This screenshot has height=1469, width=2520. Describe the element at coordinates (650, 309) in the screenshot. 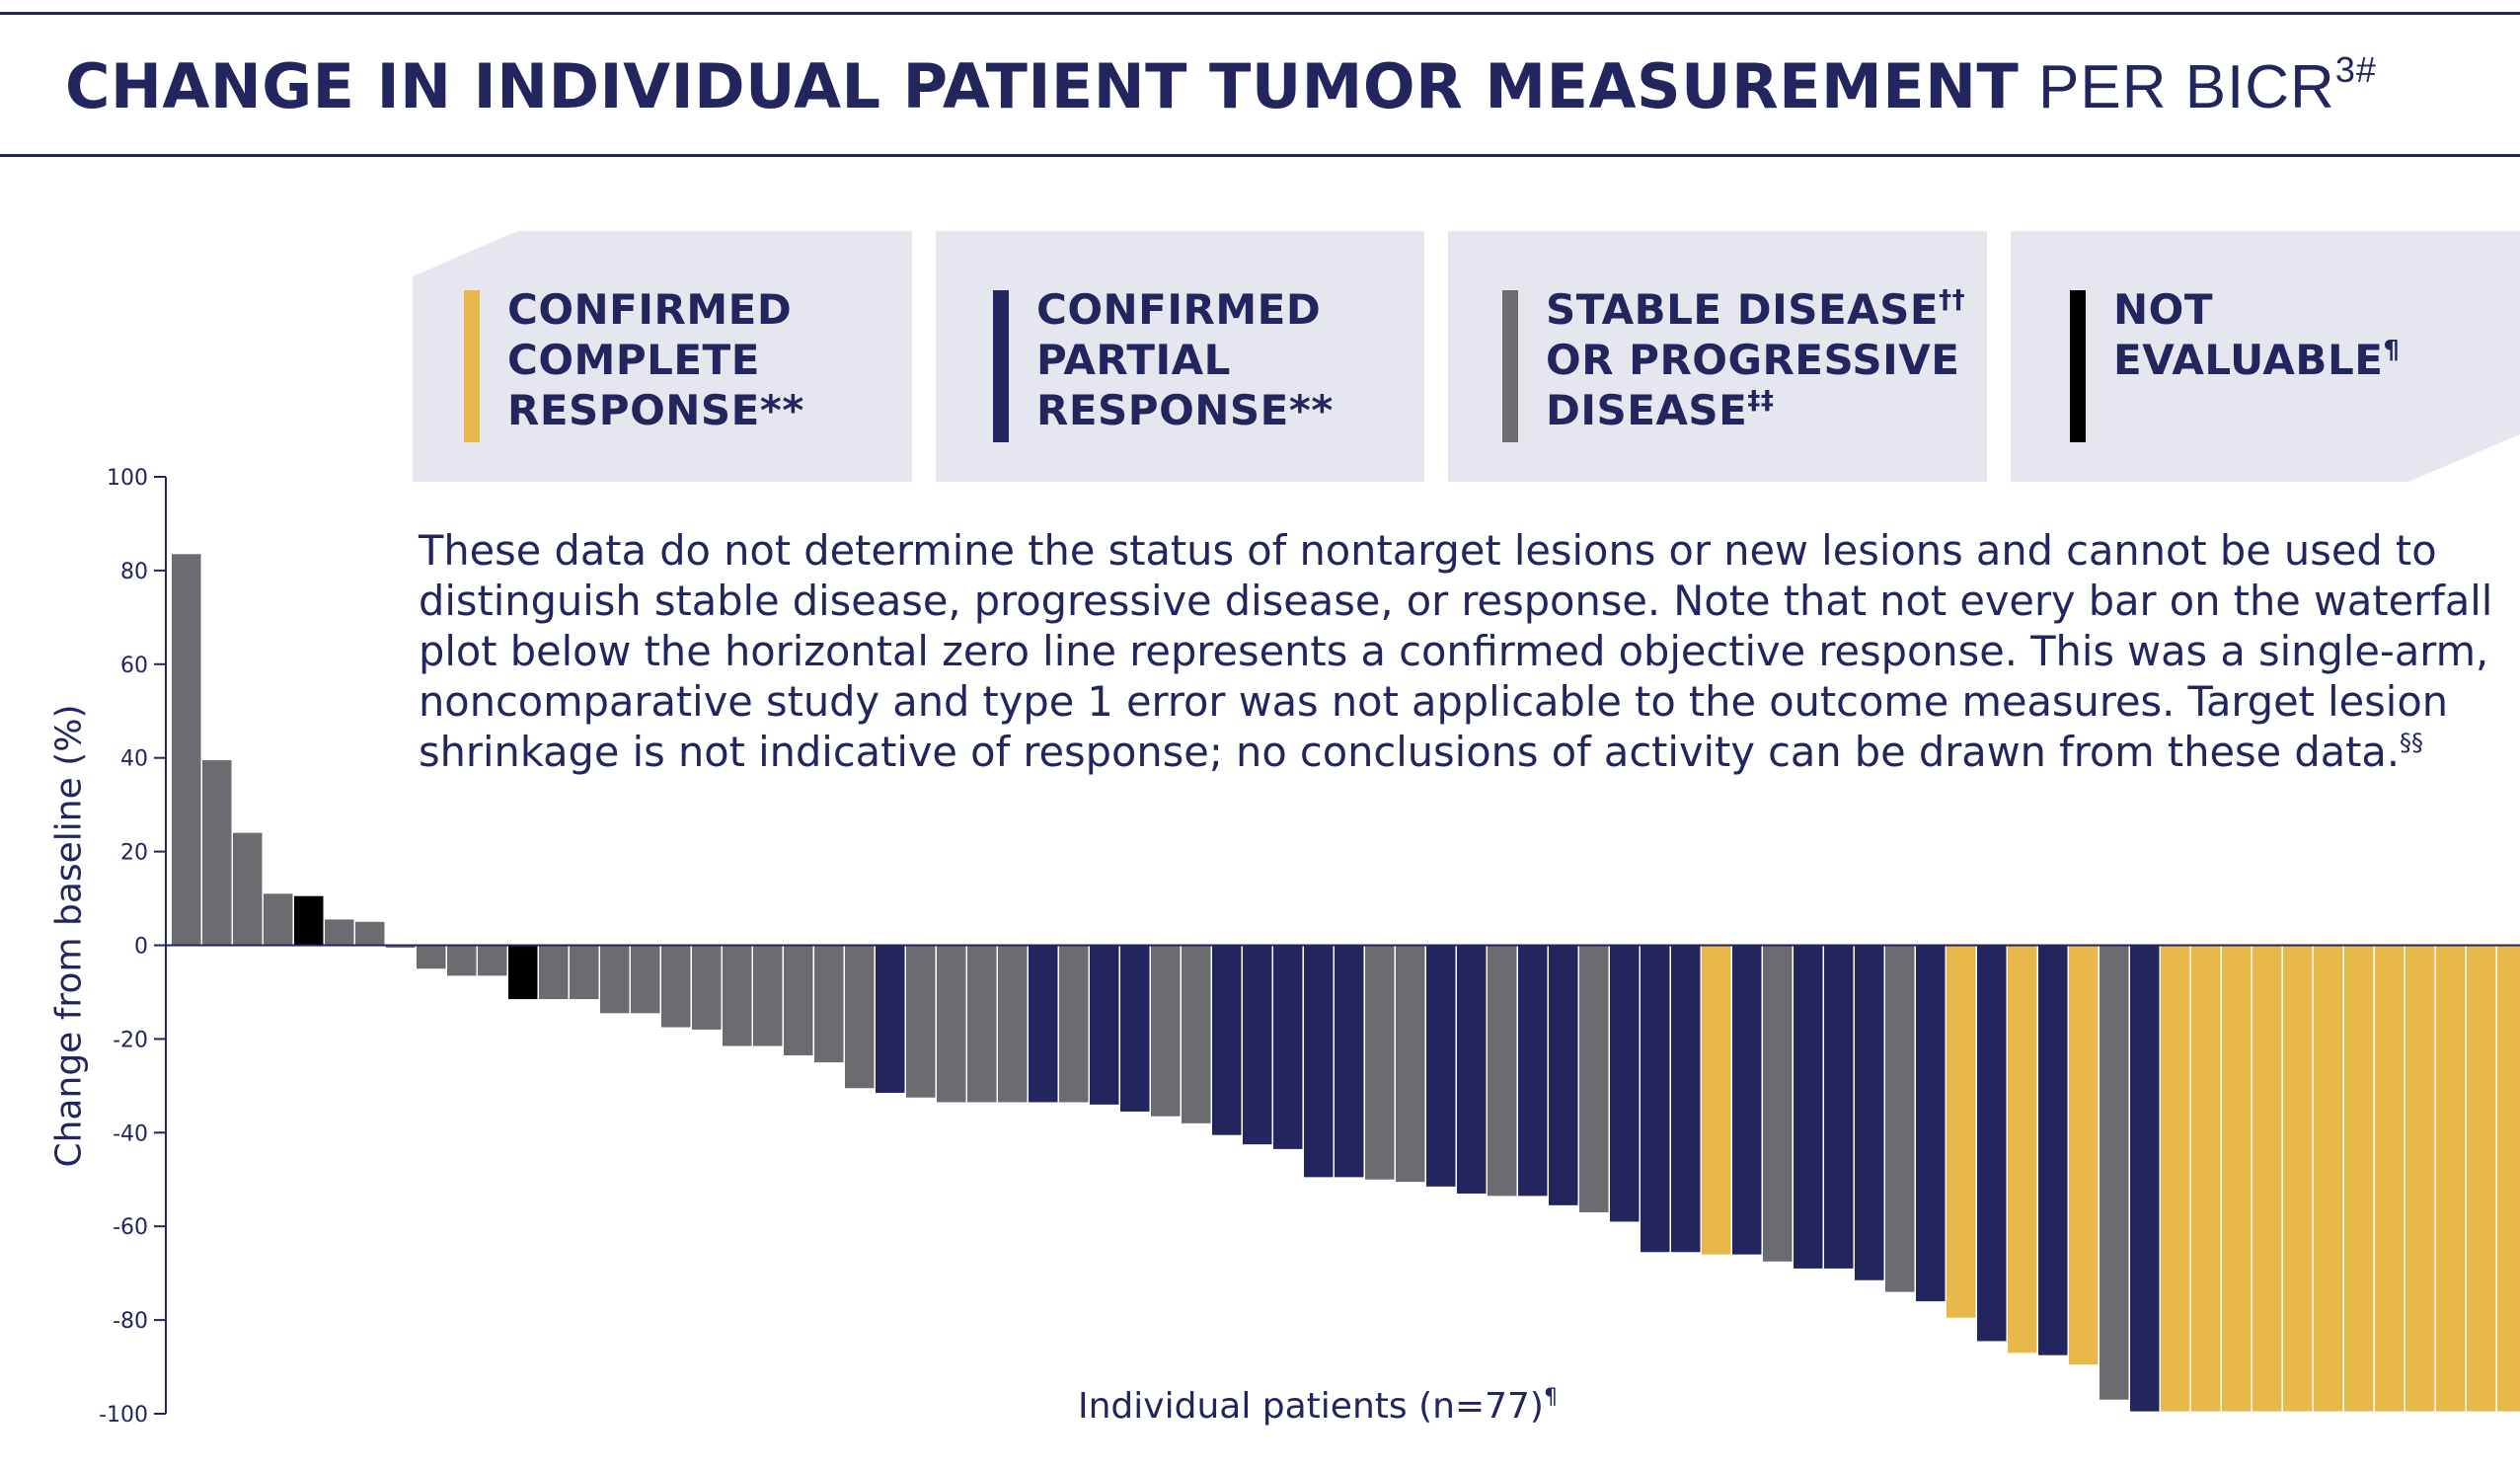

I see `legend-line-text: CONFIRMED` at that location.